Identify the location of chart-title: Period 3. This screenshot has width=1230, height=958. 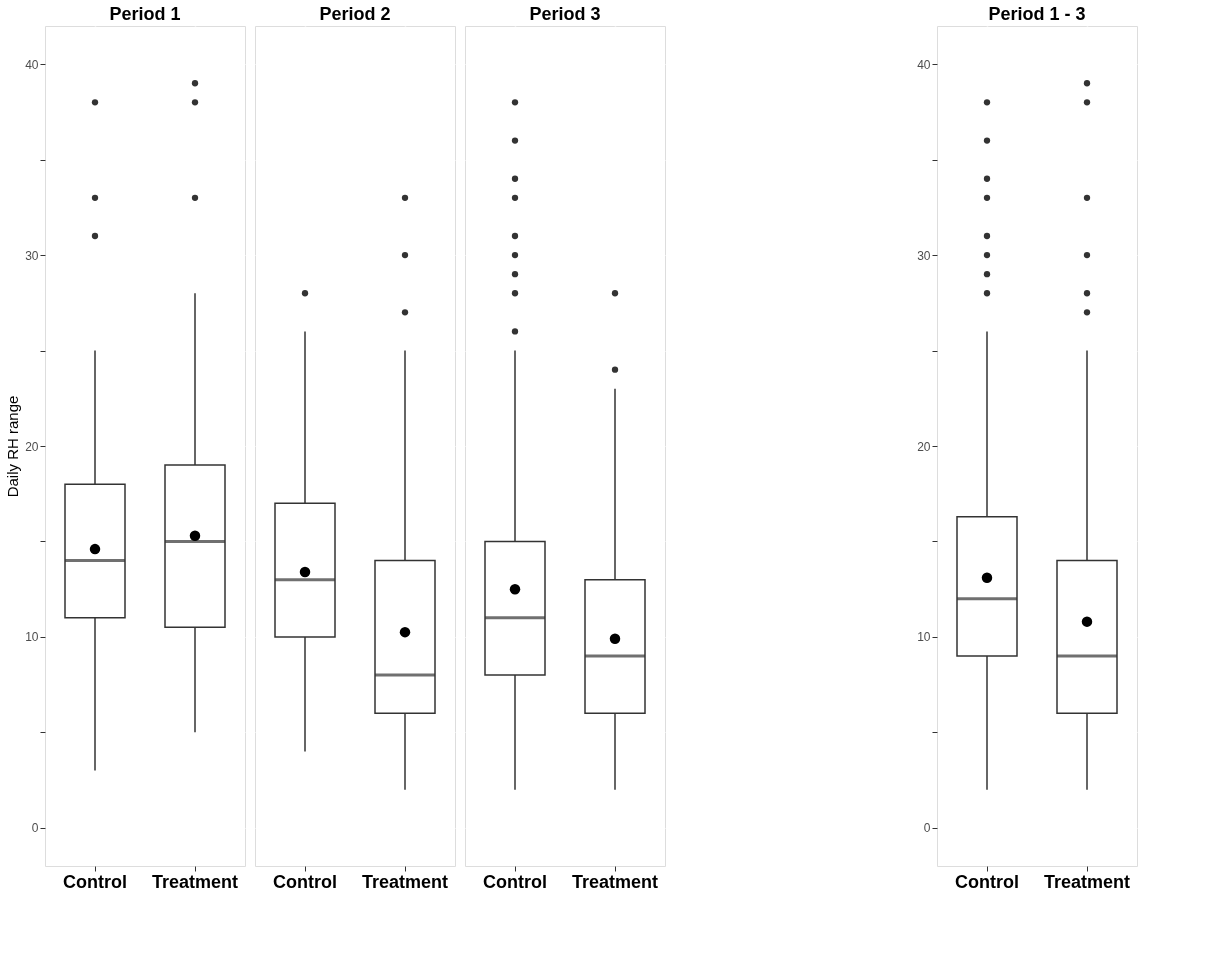
(565, 14).